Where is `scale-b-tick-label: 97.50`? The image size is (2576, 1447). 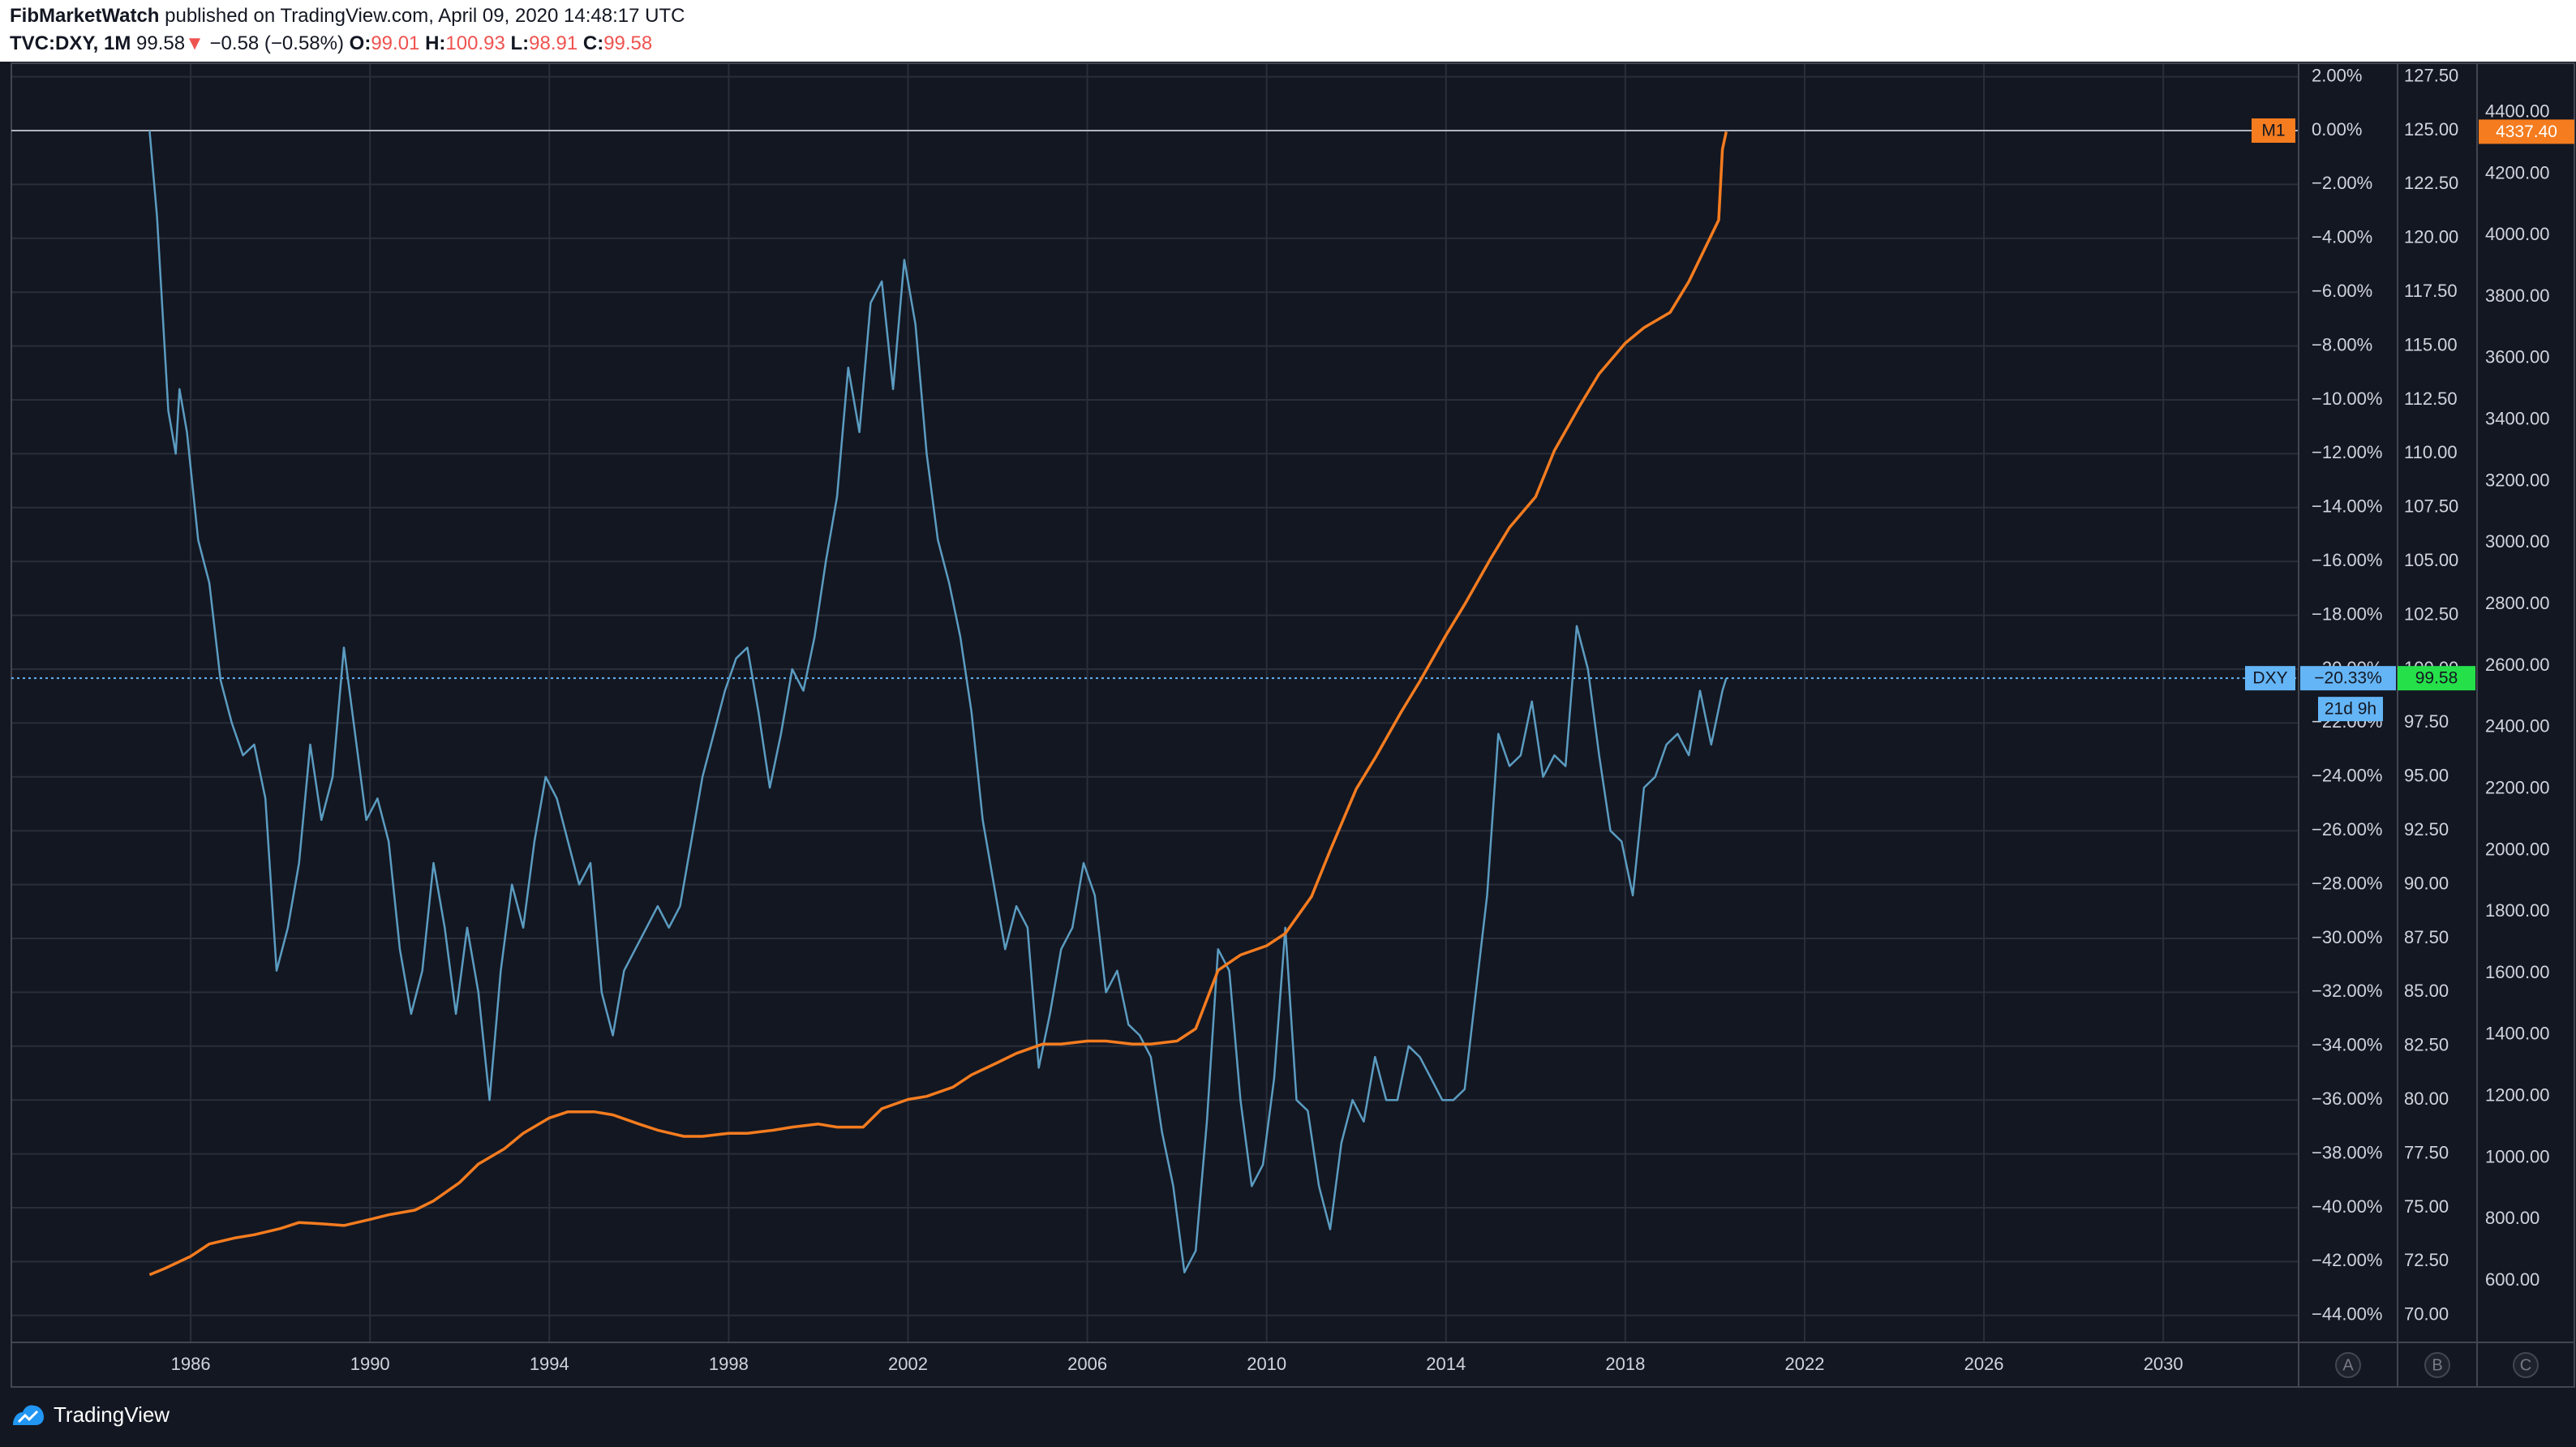 scale-b-tick-label: 97.50 is located at coordinates (2426, 721).